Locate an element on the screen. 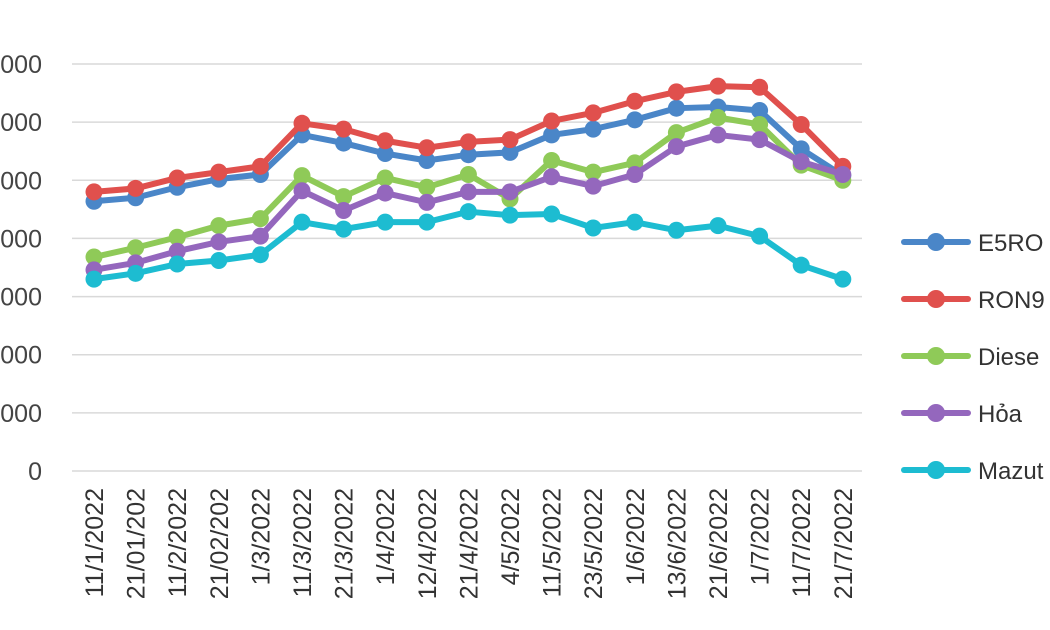  legend-item: Diese is located at coordinates (970, 357).